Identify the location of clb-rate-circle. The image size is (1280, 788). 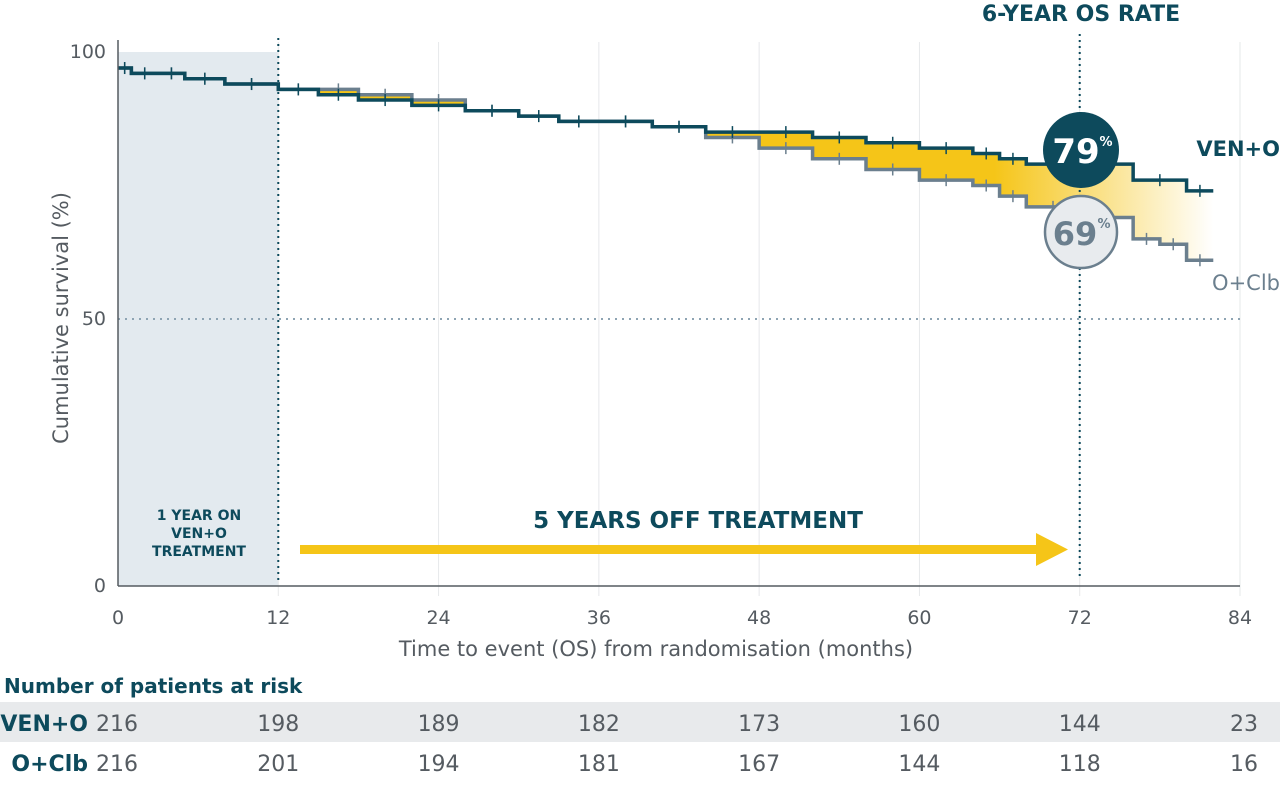
(1081, 232).